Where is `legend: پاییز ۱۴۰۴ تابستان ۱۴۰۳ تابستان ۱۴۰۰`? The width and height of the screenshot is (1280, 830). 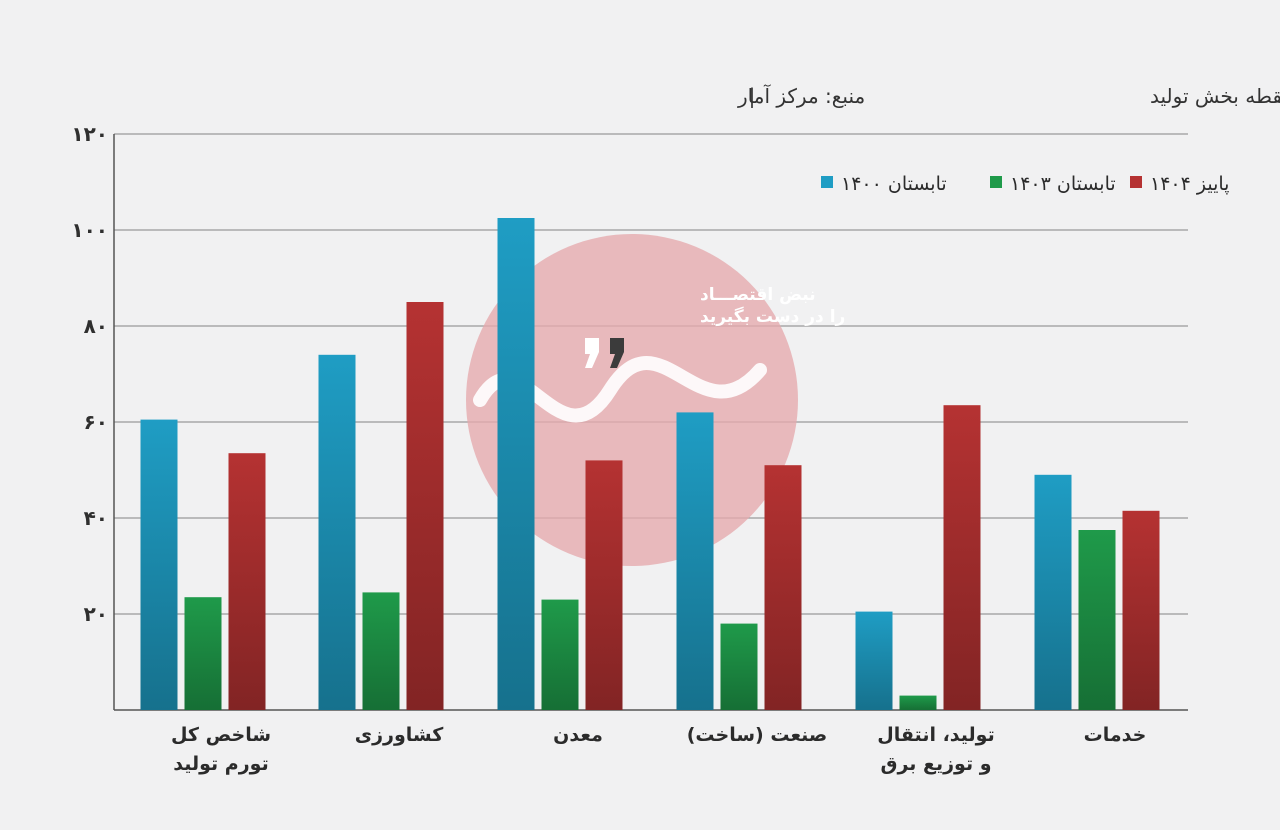 legend: پاییز ۱۴۰۴ تابستان ۱۴۰۳ تابستان ۱۴۰۰ is located at coordinates (1025, 184).